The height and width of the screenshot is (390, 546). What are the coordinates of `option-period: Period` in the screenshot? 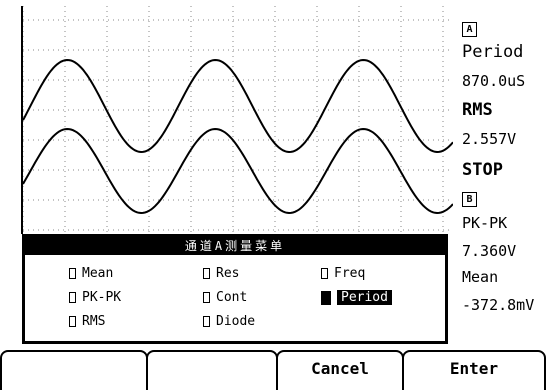 It's located at (356, 298).